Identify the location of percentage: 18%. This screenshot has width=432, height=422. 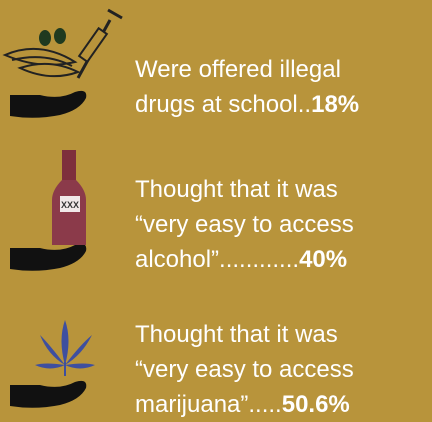
(335, 104).